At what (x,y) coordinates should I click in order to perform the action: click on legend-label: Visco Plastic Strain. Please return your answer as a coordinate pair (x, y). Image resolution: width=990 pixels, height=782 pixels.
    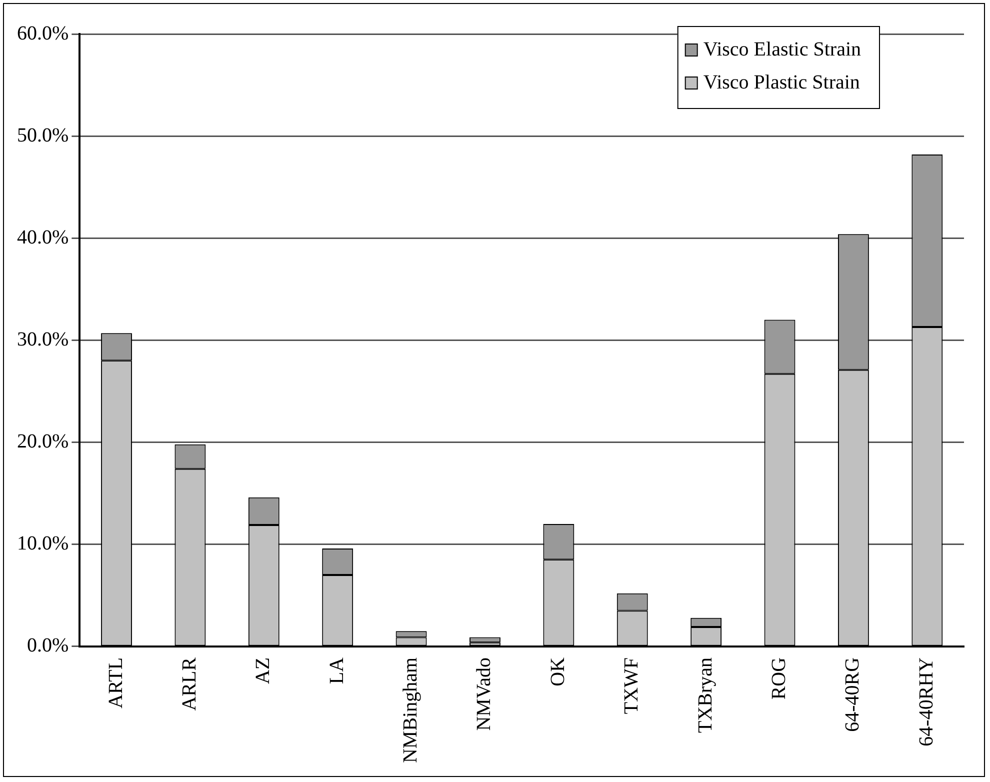
    Looking at the image, I should click on (781, 82).